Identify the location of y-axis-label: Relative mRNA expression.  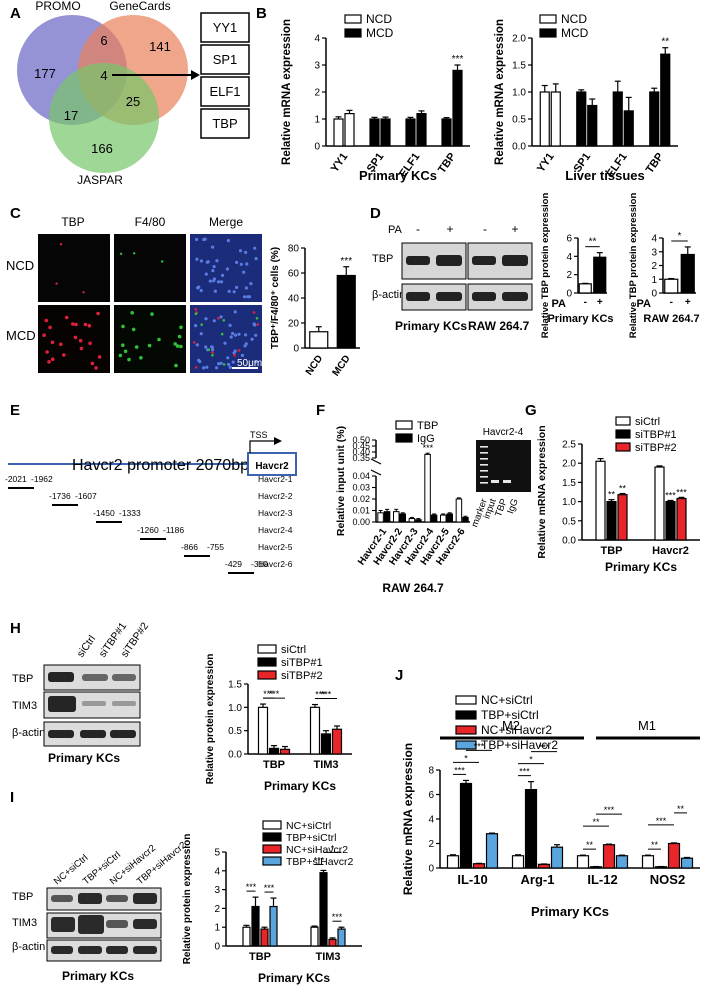
(542, 491).